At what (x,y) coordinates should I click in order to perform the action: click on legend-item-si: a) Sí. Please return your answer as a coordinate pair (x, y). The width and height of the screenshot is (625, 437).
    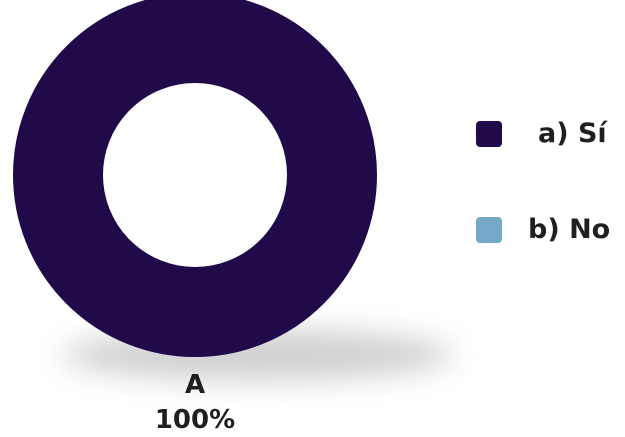
    Looking at the image, I should click on (550, 135).